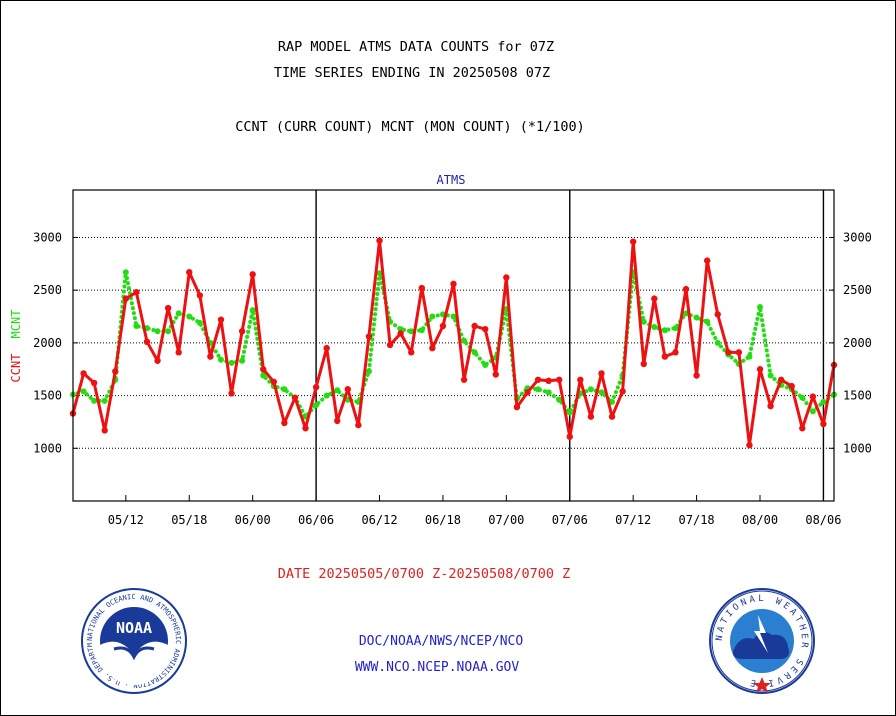 Image resolution: width=896 pixels, height=716 pixels. What do you see at coordinates (437, 667) in the screenshot?
I see `footer-link-www: WWW.NCO.NCEP.NOAA.GOV` at bounding box center [437, 667].